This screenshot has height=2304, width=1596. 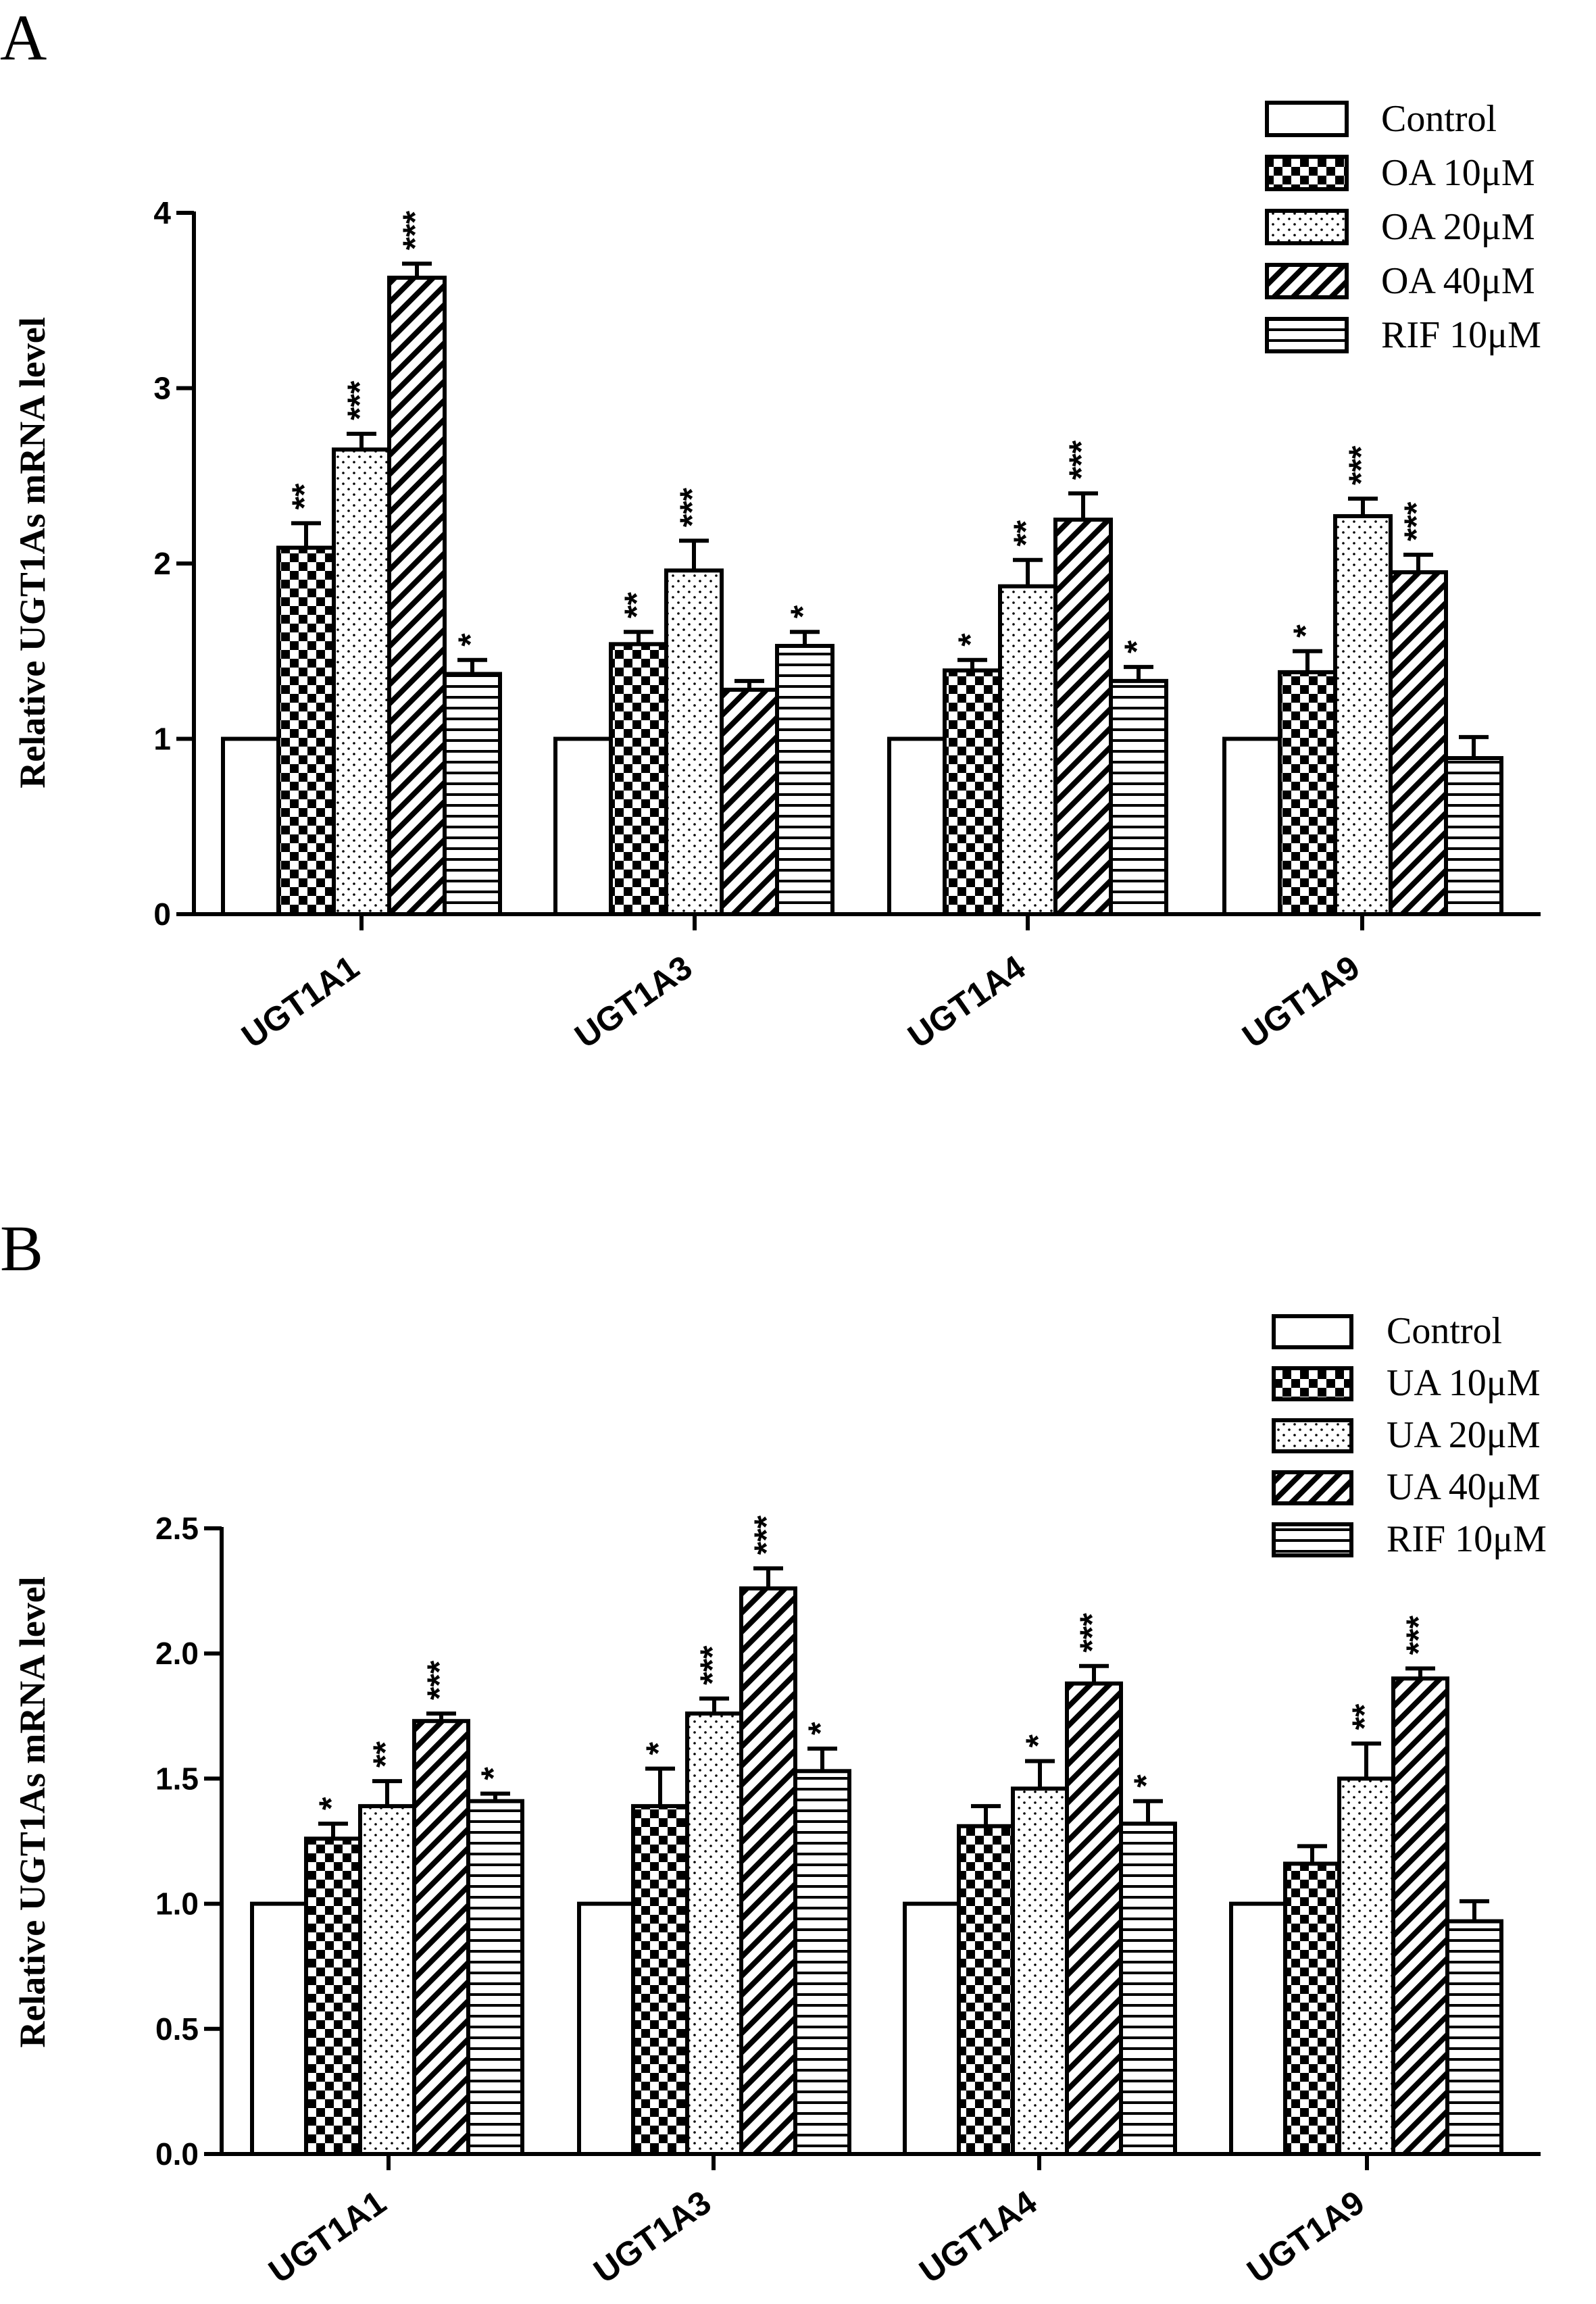 What do you see at coordinates (633, 1002) in the screenshot?
I see `panel-a-x-tick-label: UGT1A3` at bounding box center [633, 1002].